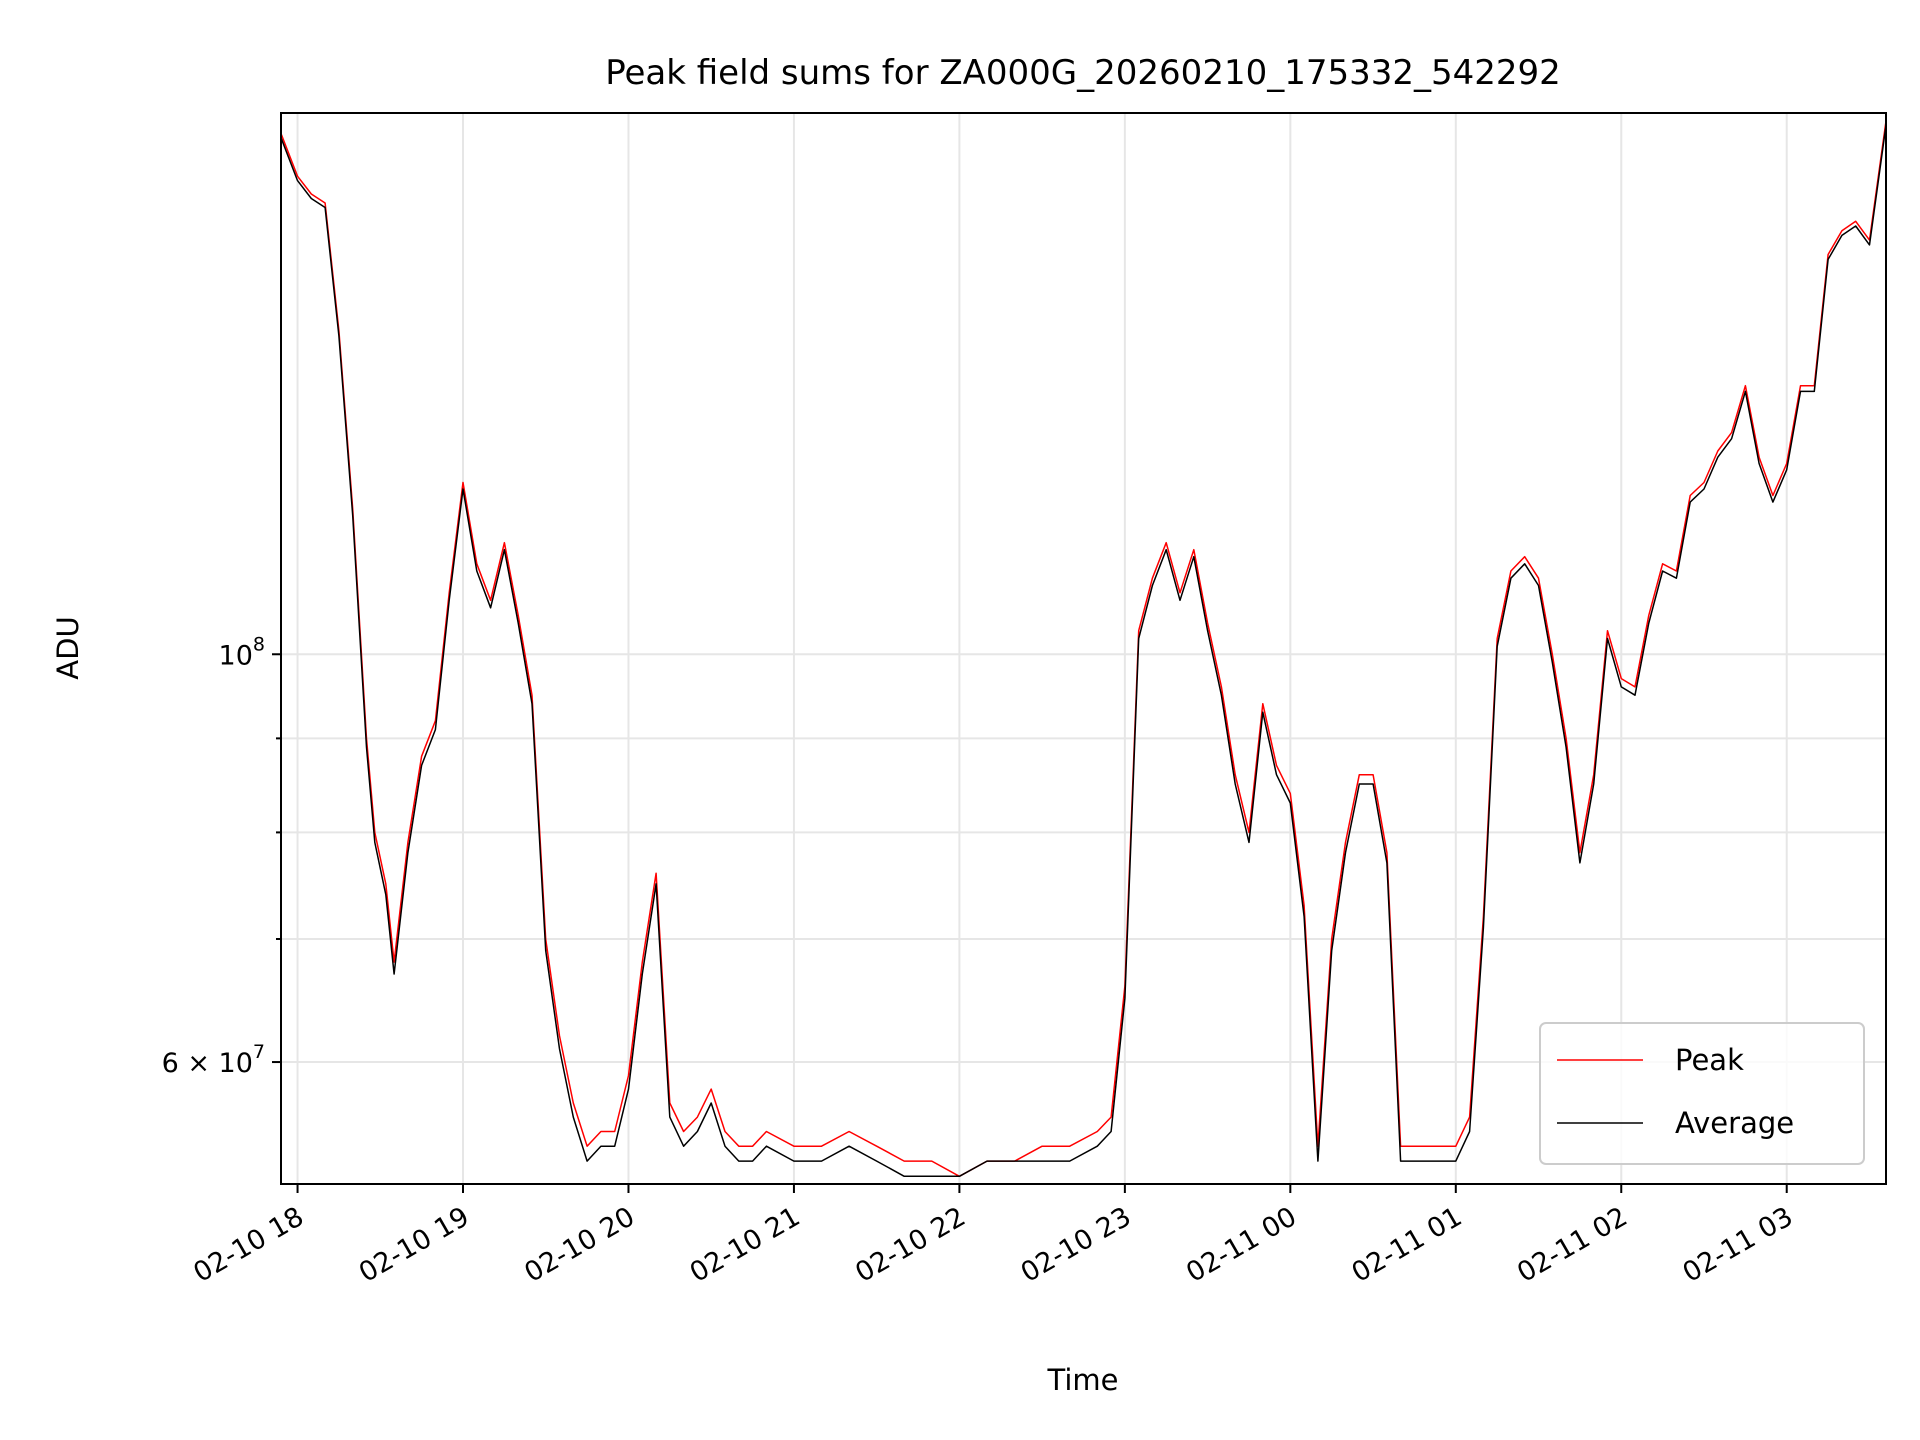 The height and width of the screenshot is (1440, 1920). I want to click on y-tick-label: 6 × 107, so click(213, 1060).